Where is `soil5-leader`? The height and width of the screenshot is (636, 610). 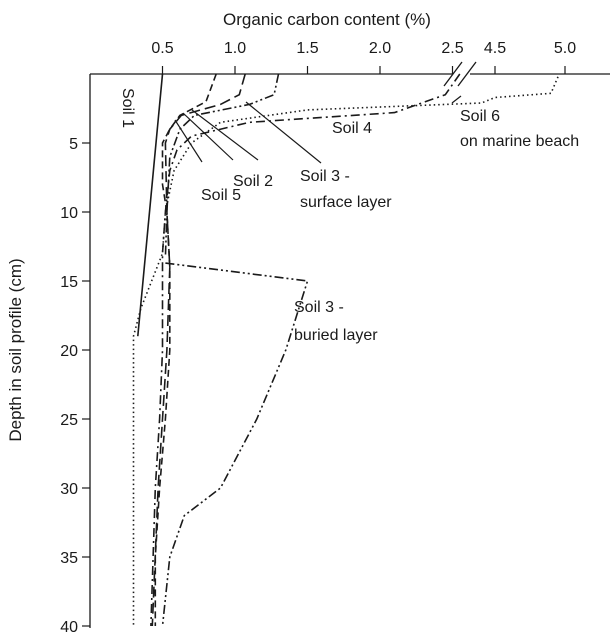 soil5-leader is located at coordinates (188, 141).